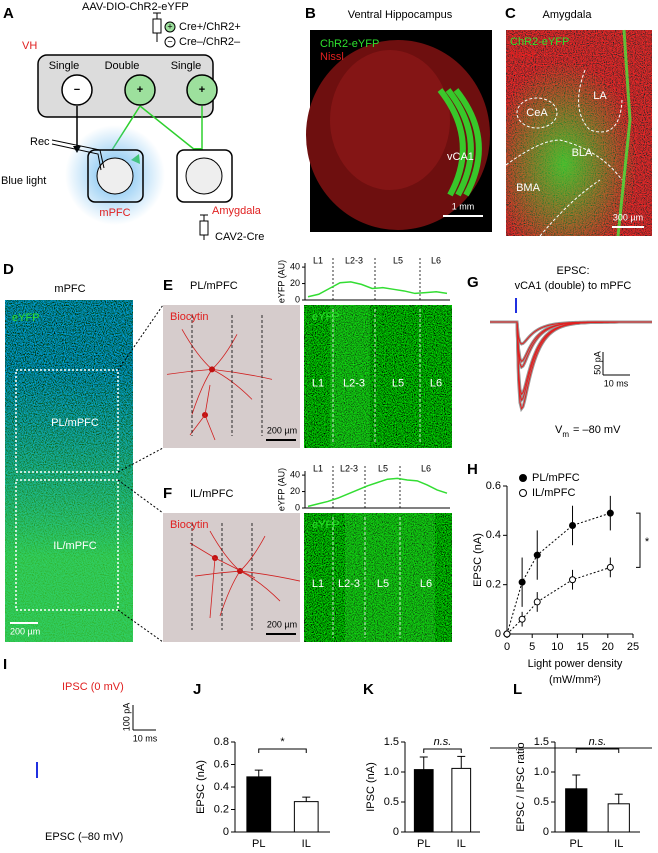  What do you see at coordinates (390, 120) in the screenshot?
I see `tissue` at bounding box center [390, 120].